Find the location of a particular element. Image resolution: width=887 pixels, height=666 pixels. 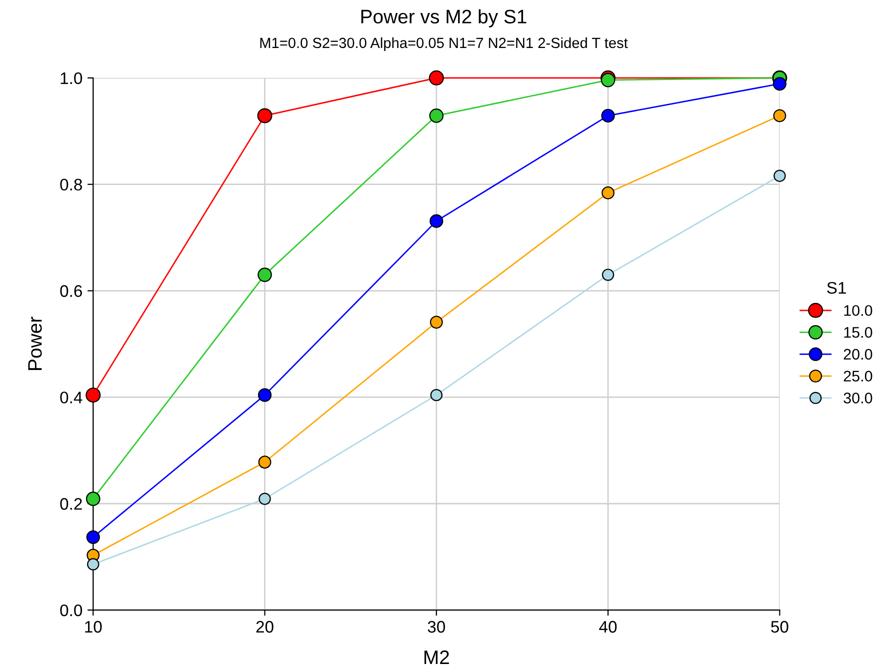

chart-subtitle: M1=0.0 S2=30.0 Alpha=0.05 N1=7 N2=N1 2-Sided T test is located at coordinates (444, 44).